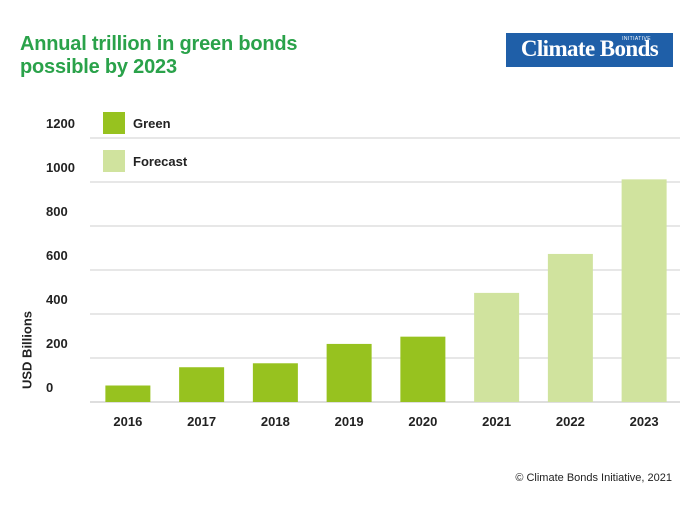 The height and width of the screenshot is (513, 700). Describe the element at coordinates (128, 393) in the screenshot. I see `bar-2016` at that location.